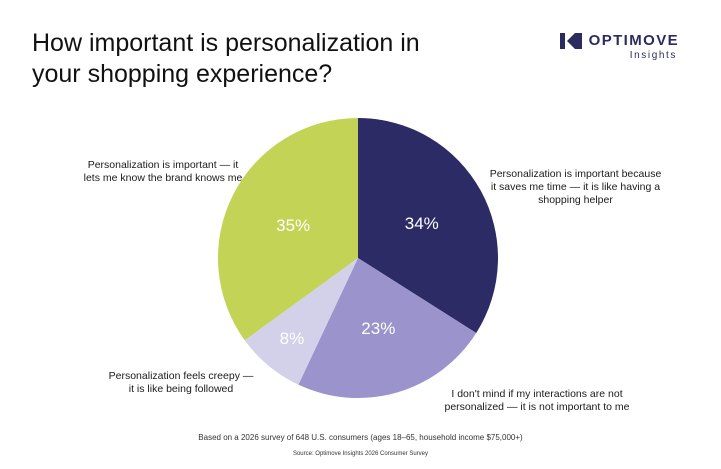  I want to click on brand-subtitle: Insights, so click(653, 55).